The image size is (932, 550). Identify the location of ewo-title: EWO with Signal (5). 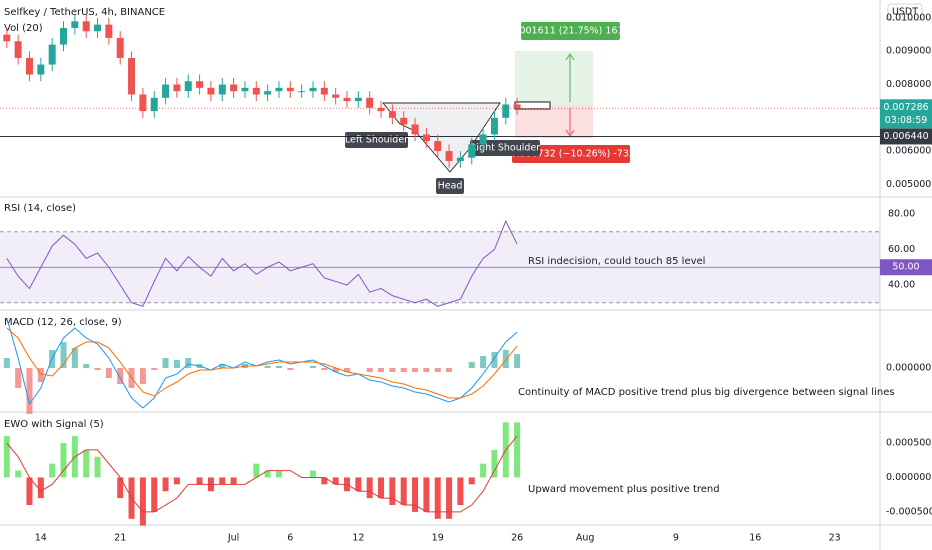
(54, 424).